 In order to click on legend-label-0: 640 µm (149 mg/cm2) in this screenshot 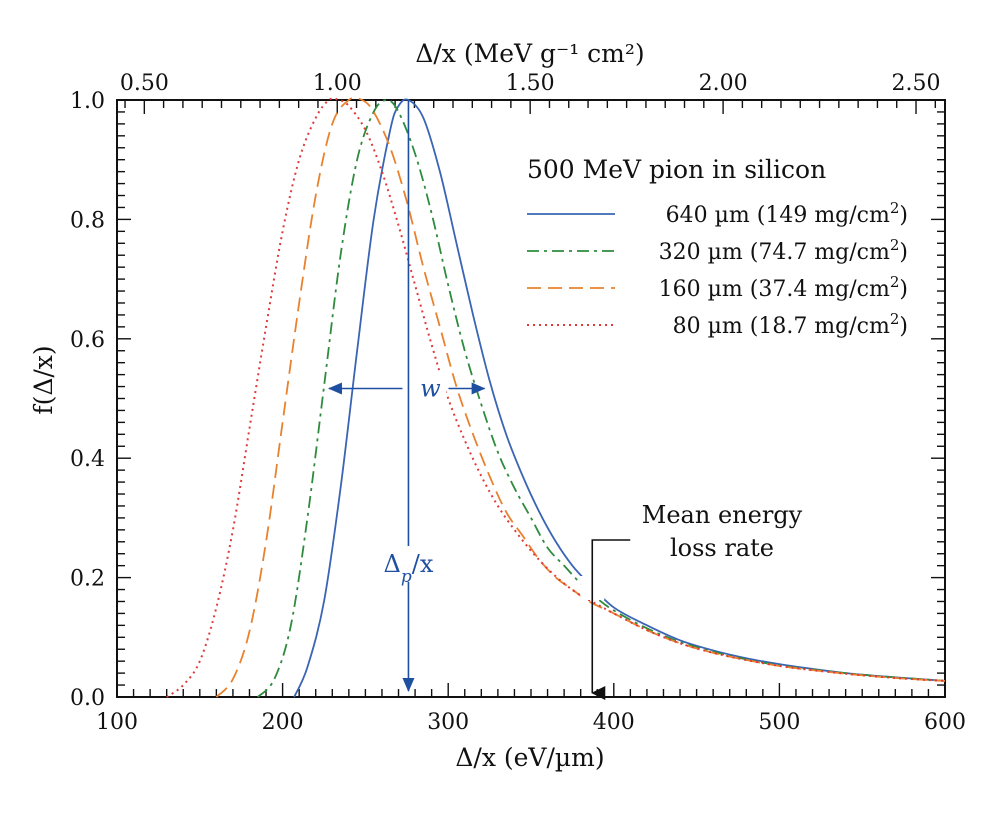, I will do `click(787, 213)`.